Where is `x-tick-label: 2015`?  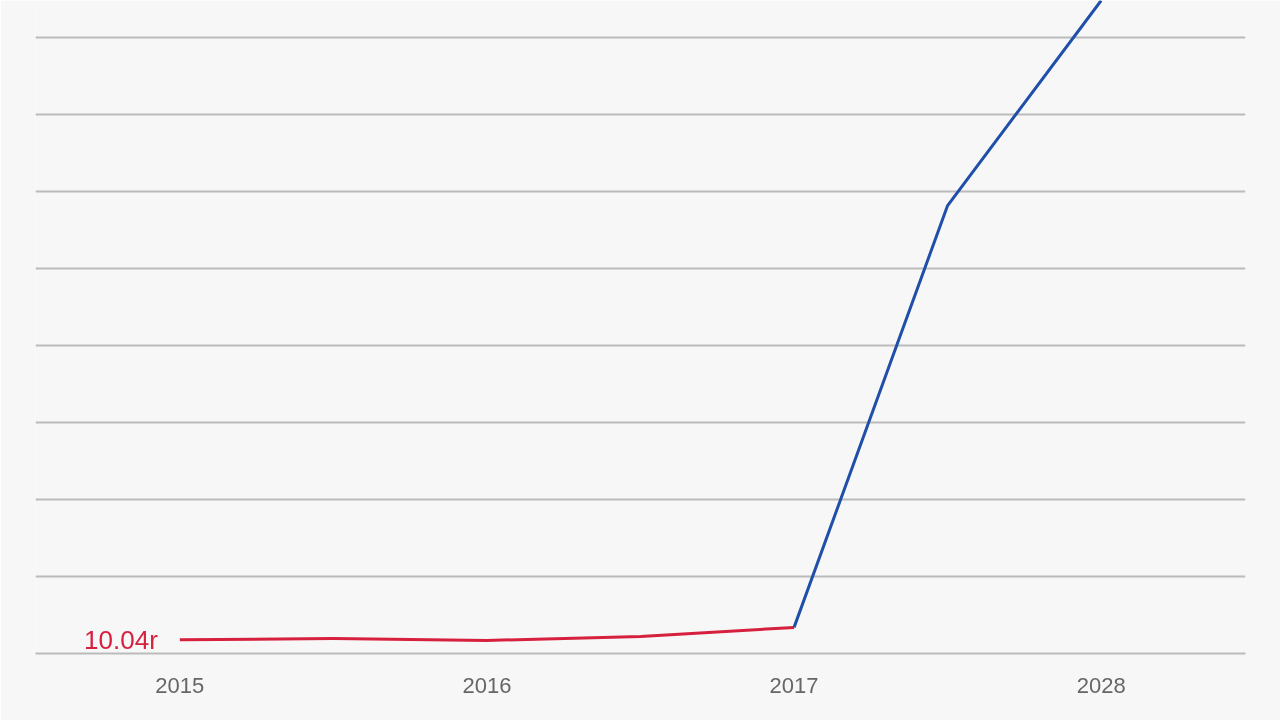 x-tick-label: 2015 is located at coordinates (180, 685).